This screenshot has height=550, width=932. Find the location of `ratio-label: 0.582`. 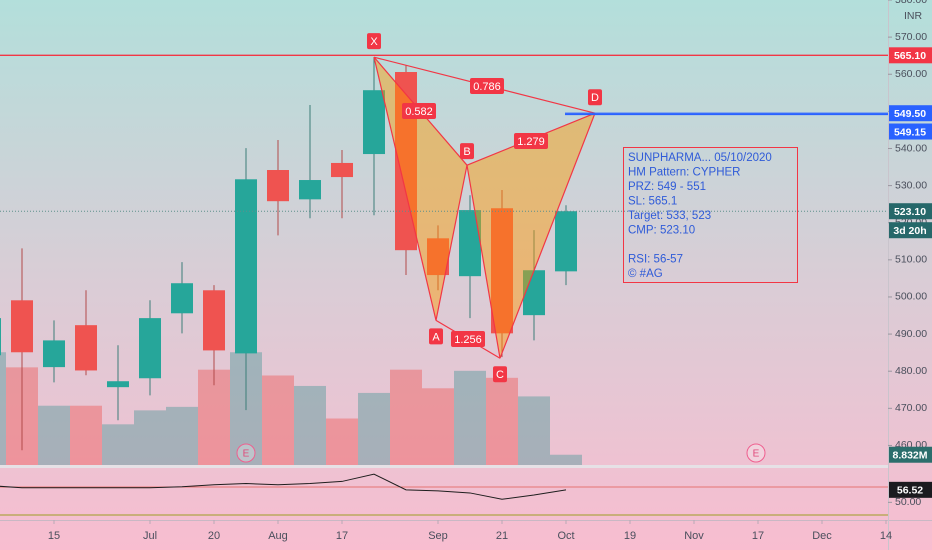

ratio-label: 0.582 is located at coordinates (419, 112).